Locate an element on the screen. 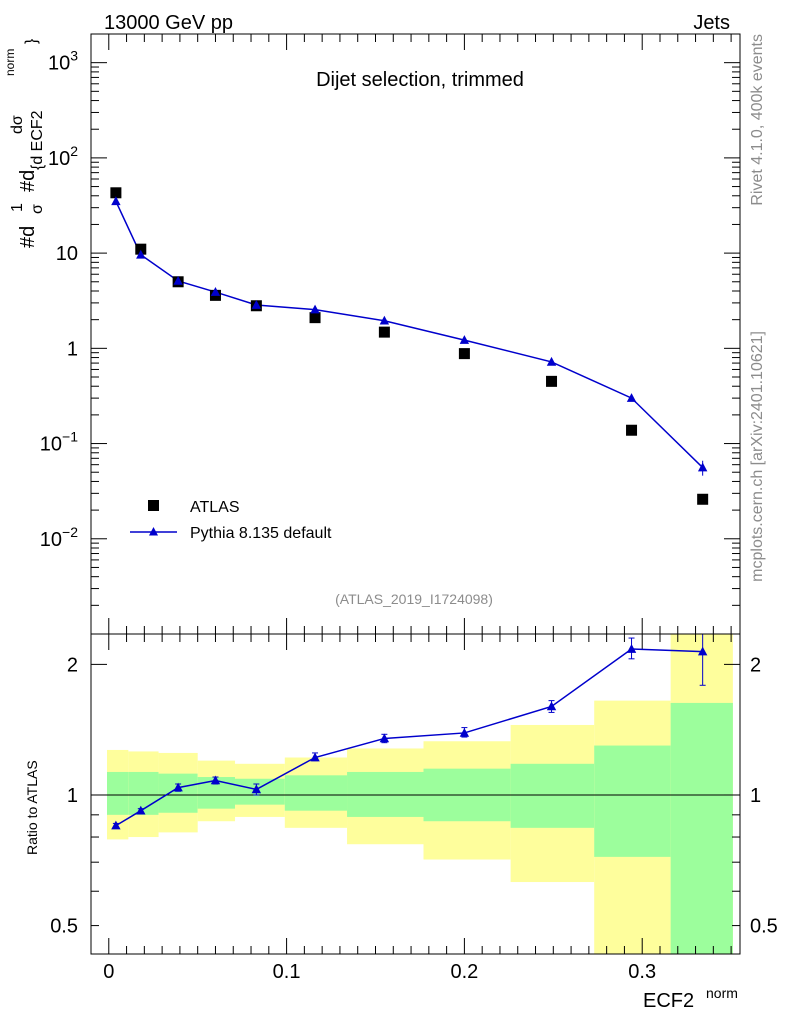 The image size is (786, 1024). ylabel-part-b: #d is located at coordinates (28, 181).